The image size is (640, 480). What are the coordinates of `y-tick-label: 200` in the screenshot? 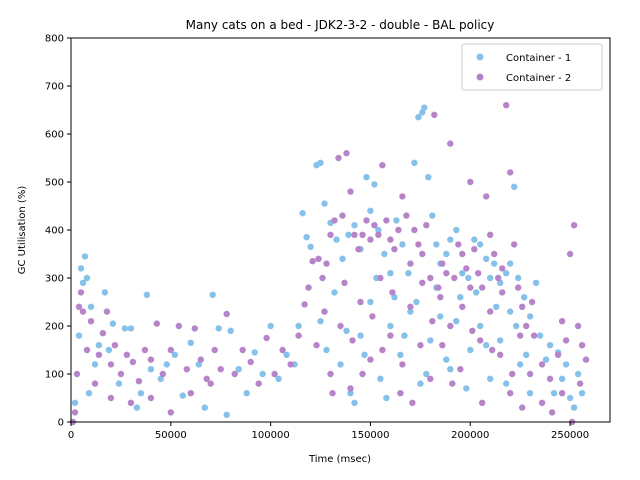 It's located at (54, 327).